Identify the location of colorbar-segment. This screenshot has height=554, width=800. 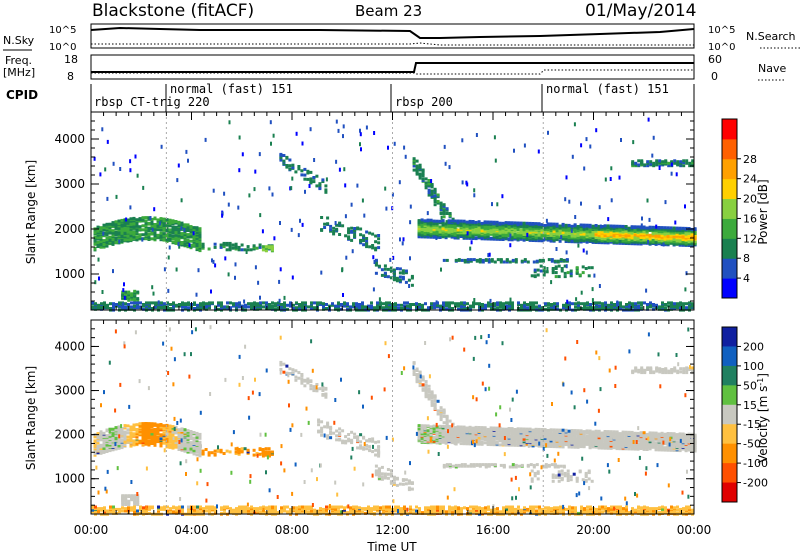
(729, 208).